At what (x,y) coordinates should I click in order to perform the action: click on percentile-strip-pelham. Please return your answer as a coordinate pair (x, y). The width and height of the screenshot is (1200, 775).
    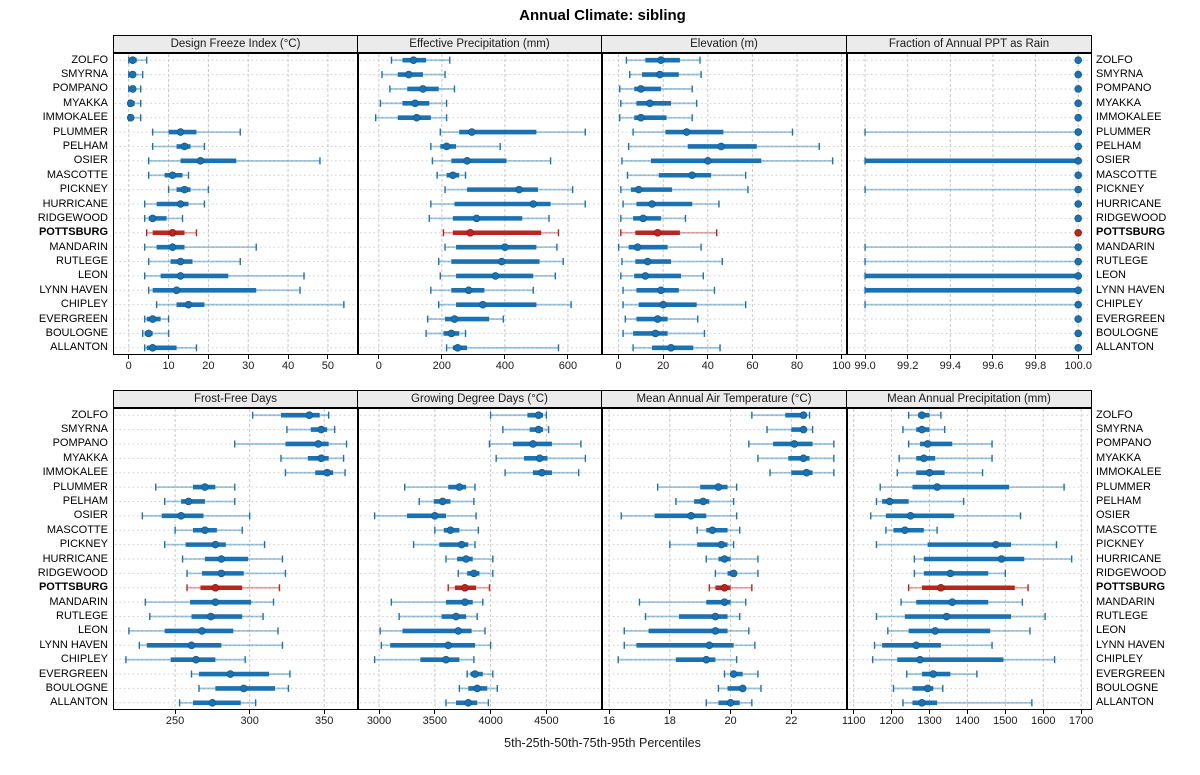
    Looking at the image, I should click on (920, 501).